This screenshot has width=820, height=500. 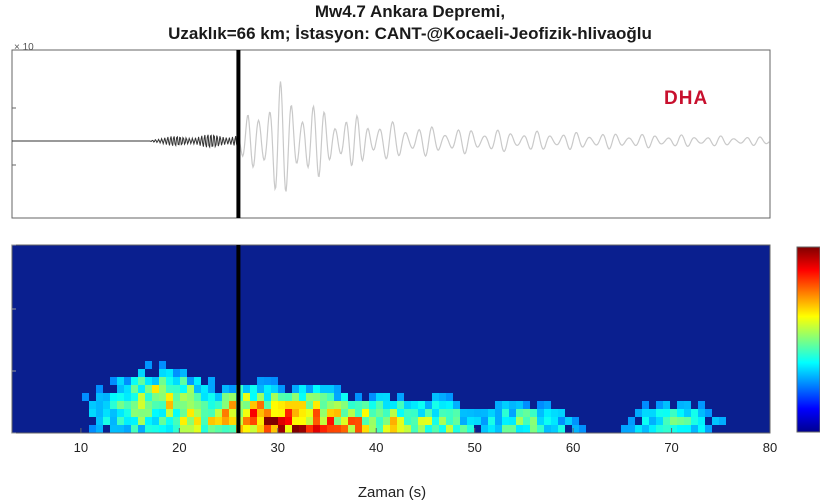 I want to click on x-tick-label: 50, so click(x=474, y=447).